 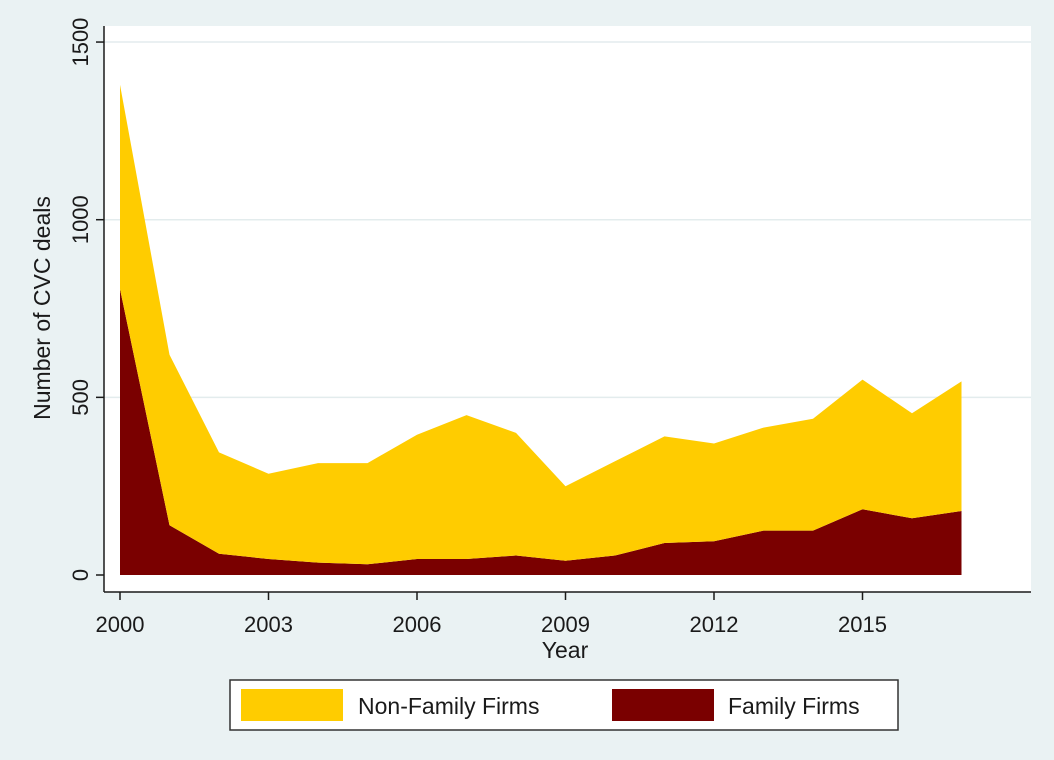 What do you see at coordinates (417, 624) in the screenshot?
I see `x-tick-label-2006: 2006` at bounding box center [417, 624].